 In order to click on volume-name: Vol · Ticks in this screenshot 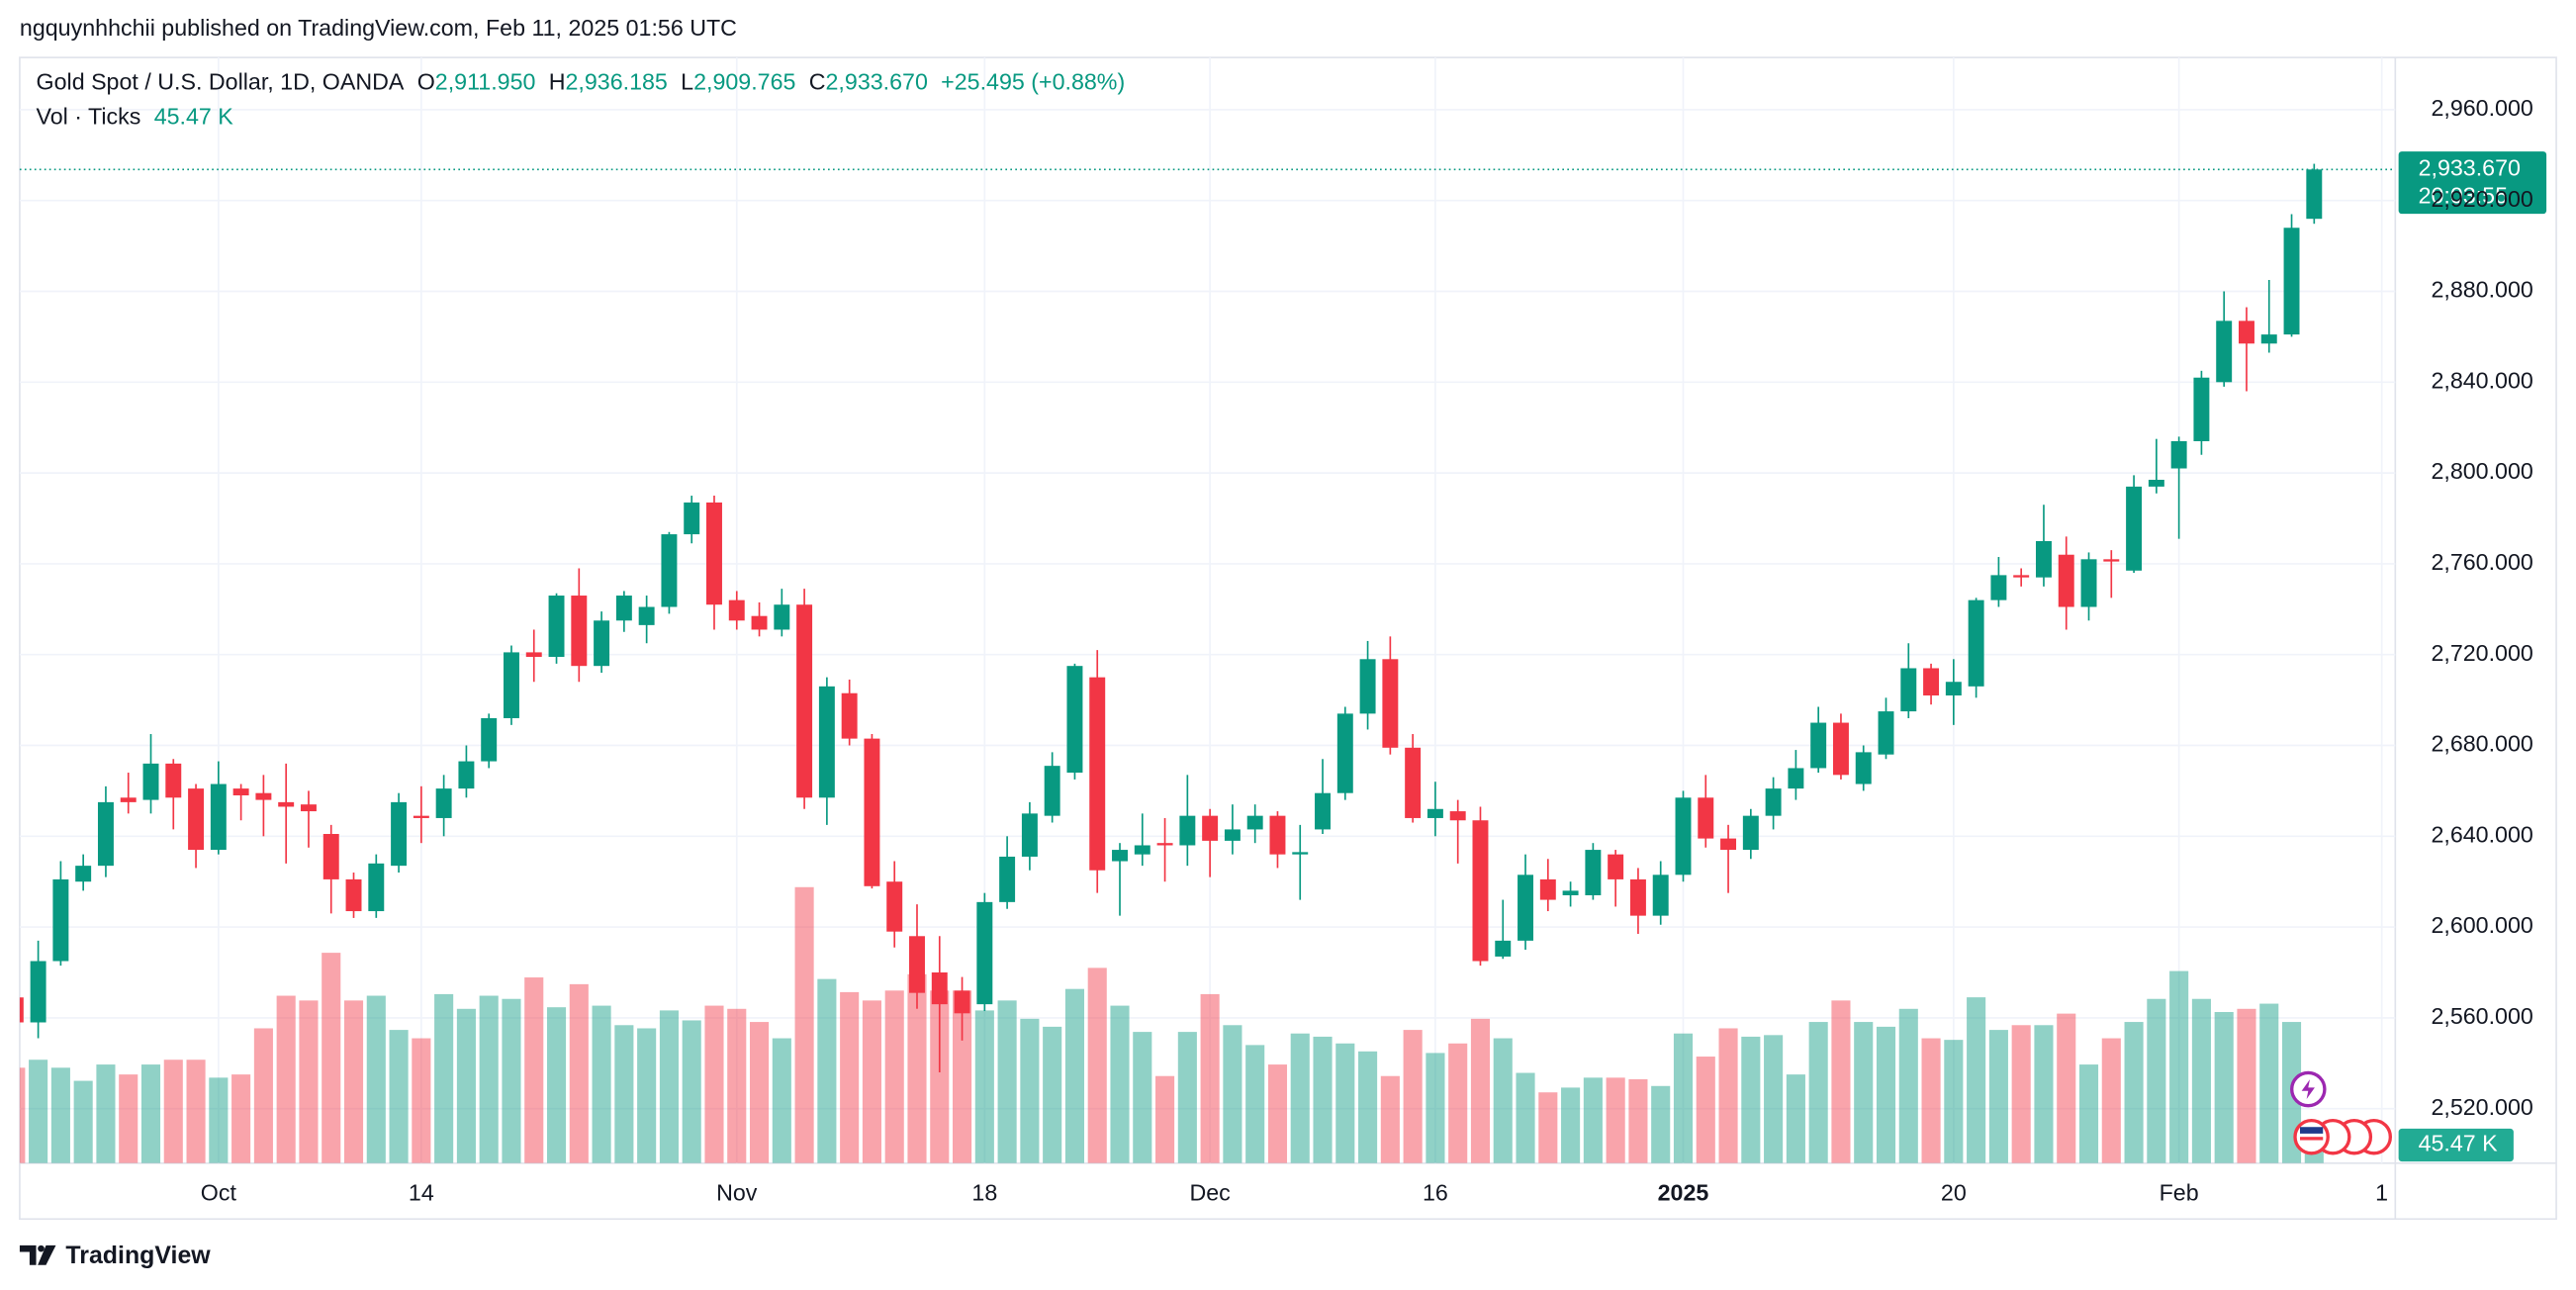, I will do `click(89, 117)`.